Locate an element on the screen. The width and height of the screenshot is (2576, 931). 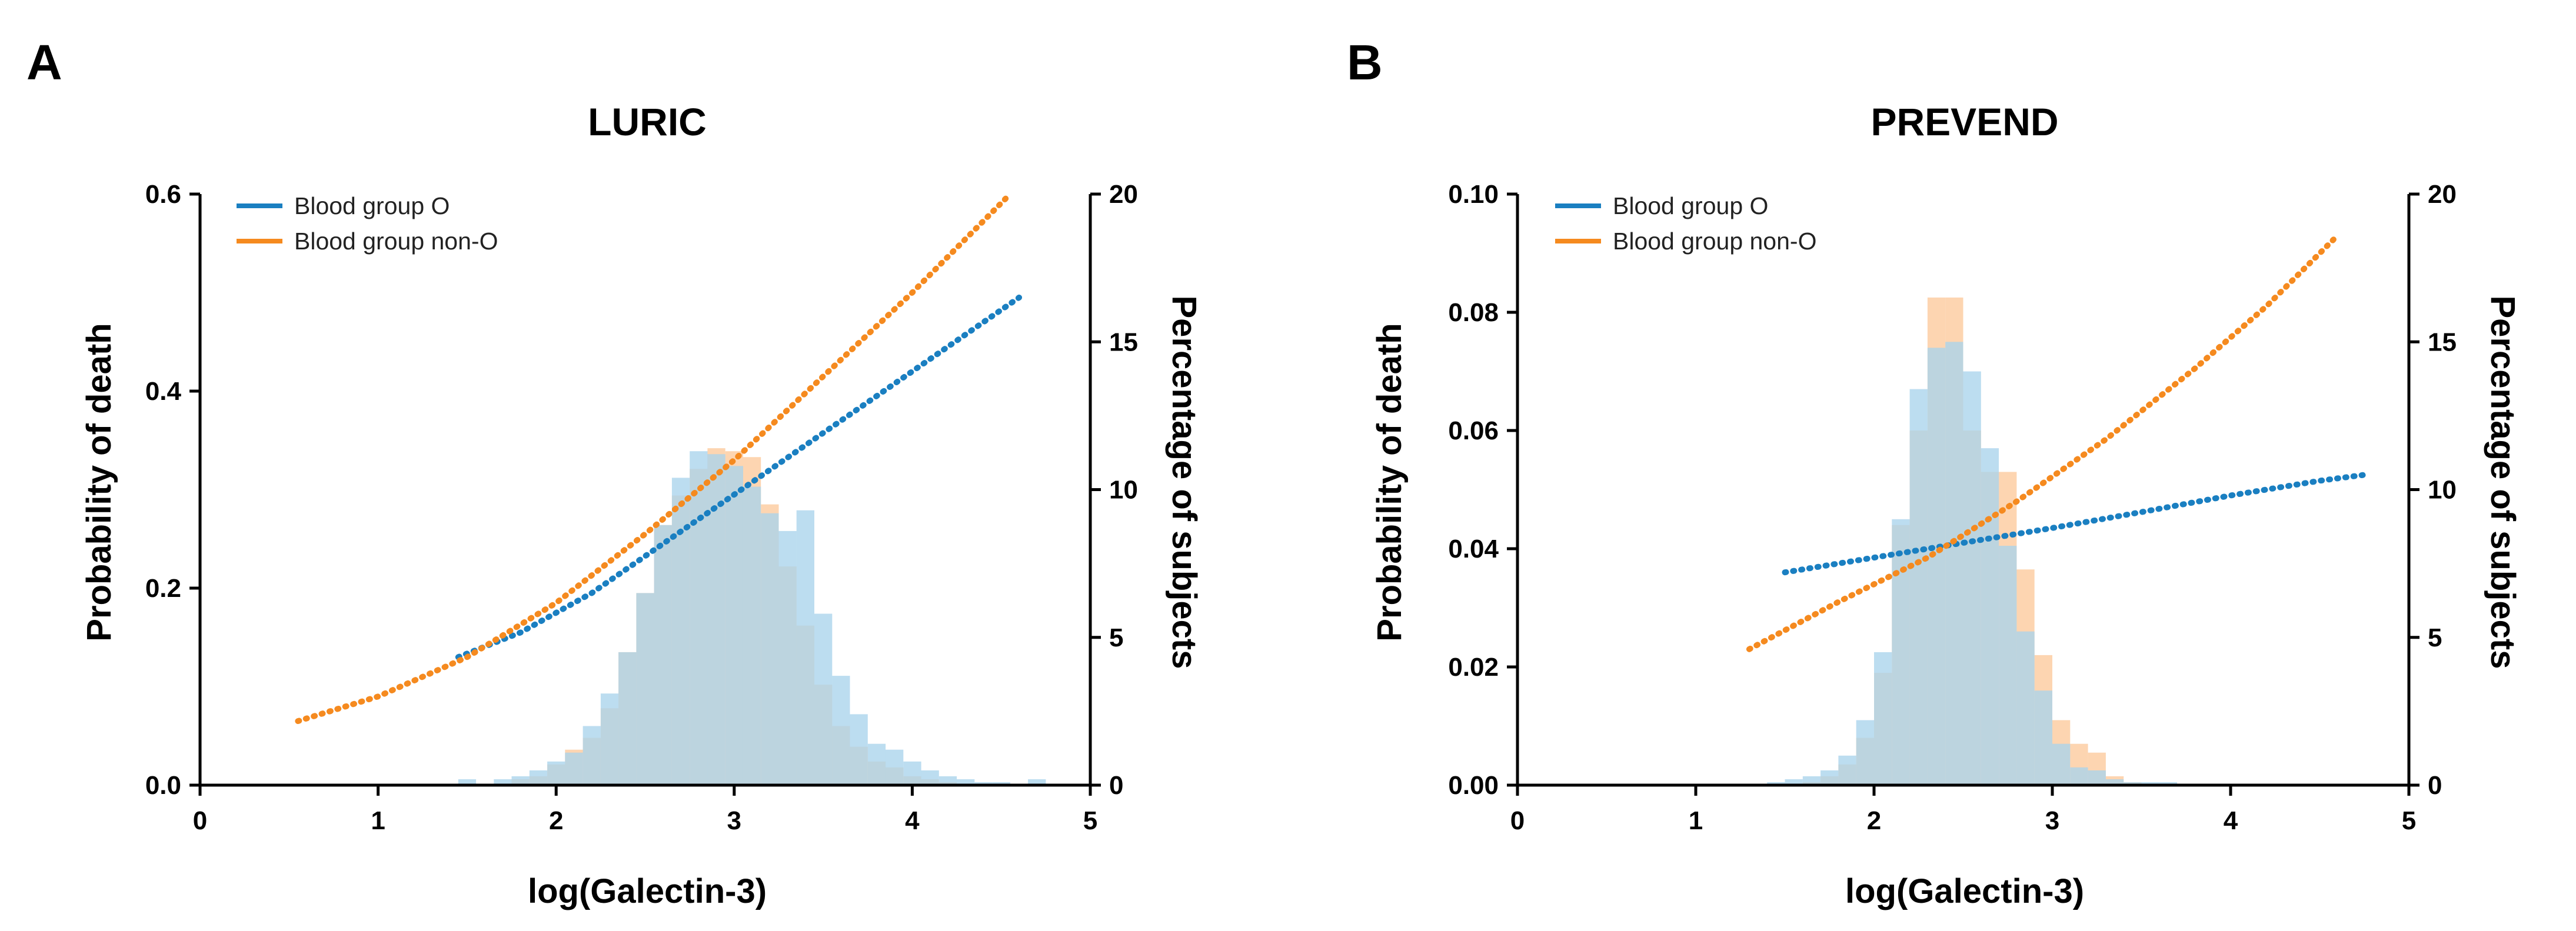
series-line-non-o is located at coordinates (2043, 442).